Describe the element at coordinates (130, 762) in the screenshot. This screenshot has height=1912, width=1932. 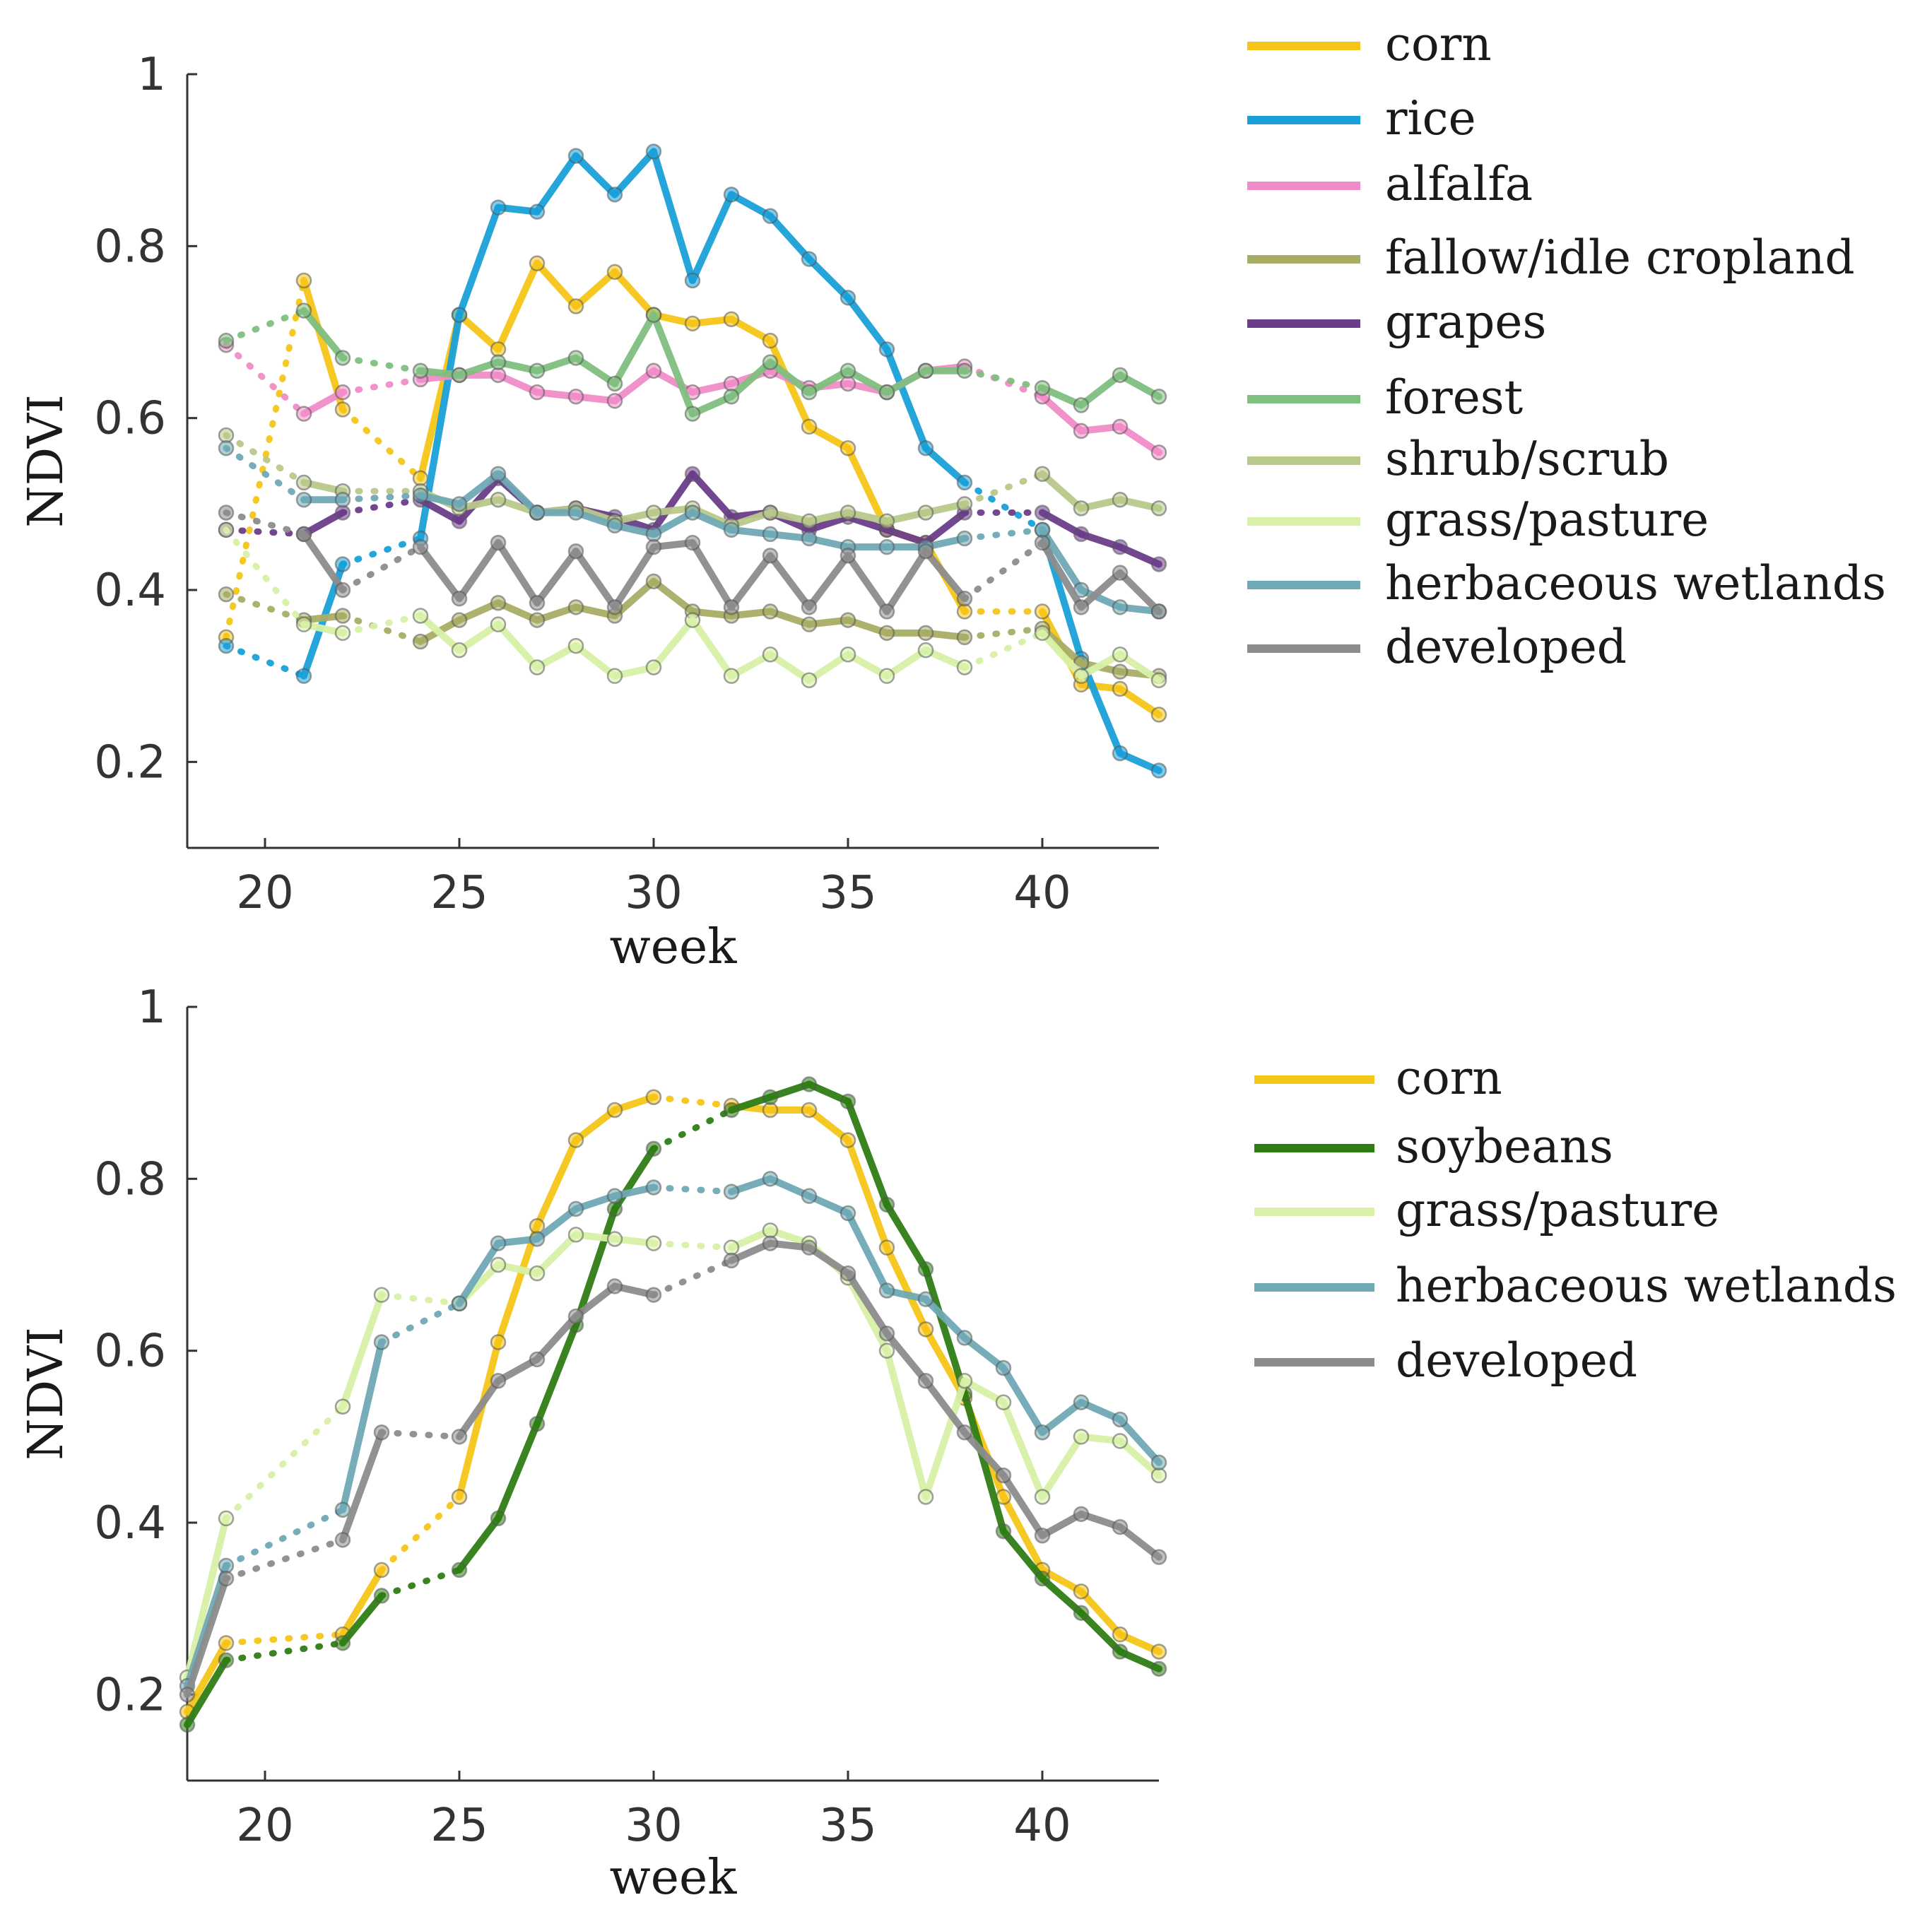
I see `y-tick-label: 0.2` at that location.